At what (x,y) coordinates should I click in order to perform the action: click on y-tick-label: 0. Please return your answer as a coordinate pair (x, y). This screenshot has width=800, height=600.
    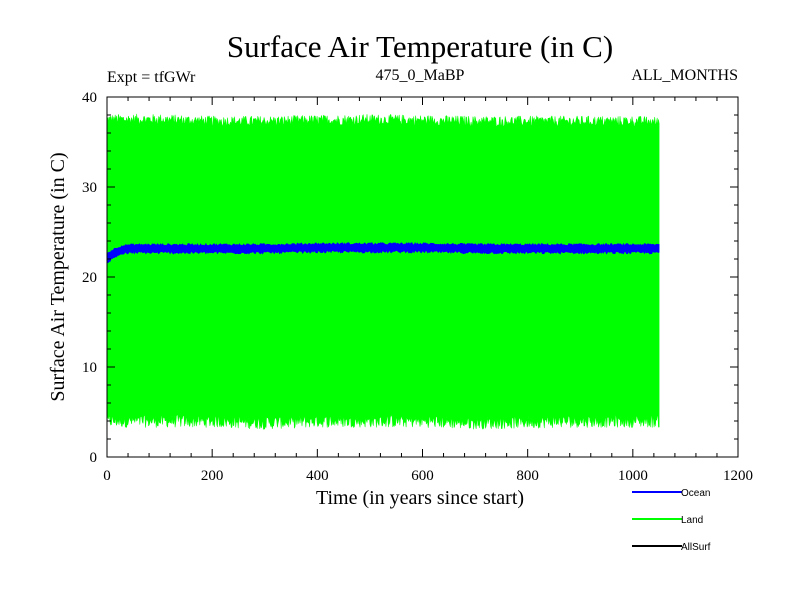
    Looking at the image, I should click on (94, 458).